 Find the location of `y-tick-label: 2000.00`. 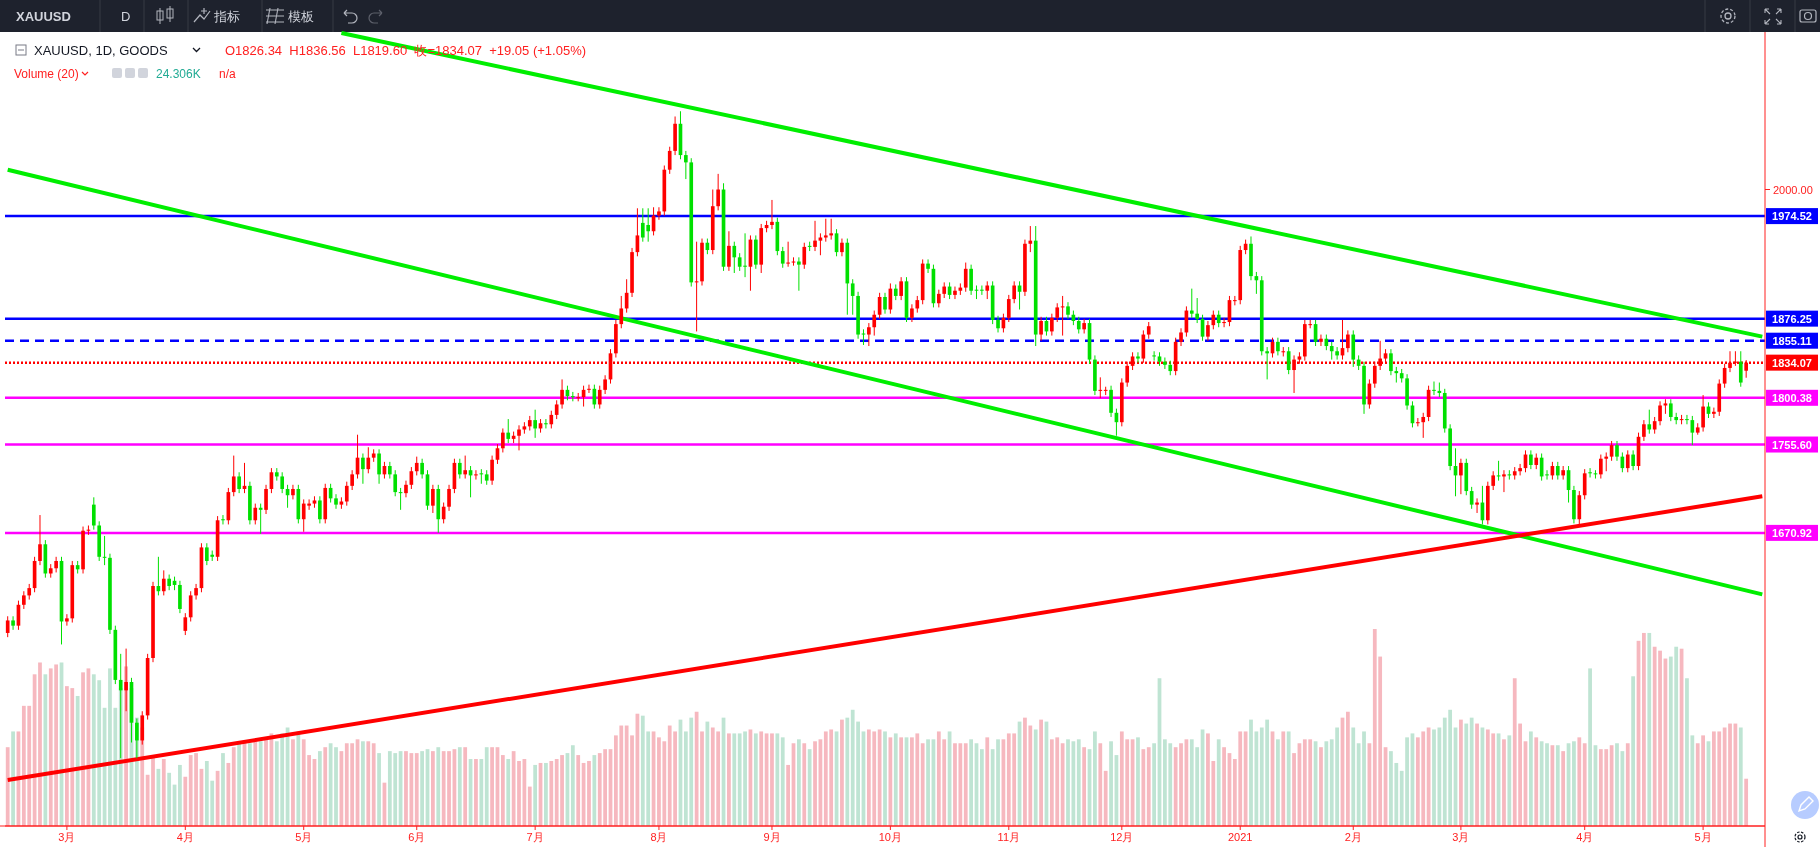

y-tick-label: 2000.00 is located at coordinates (1793, 189).